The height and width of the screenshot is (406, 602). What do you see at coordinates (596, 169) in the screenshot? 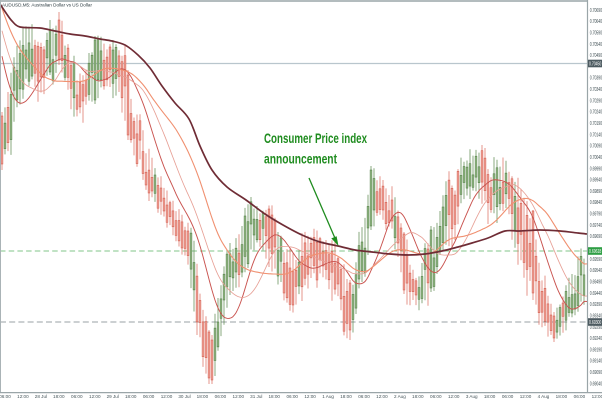
I see `svg-text: 0.69990` at bounding box center [596, 169].